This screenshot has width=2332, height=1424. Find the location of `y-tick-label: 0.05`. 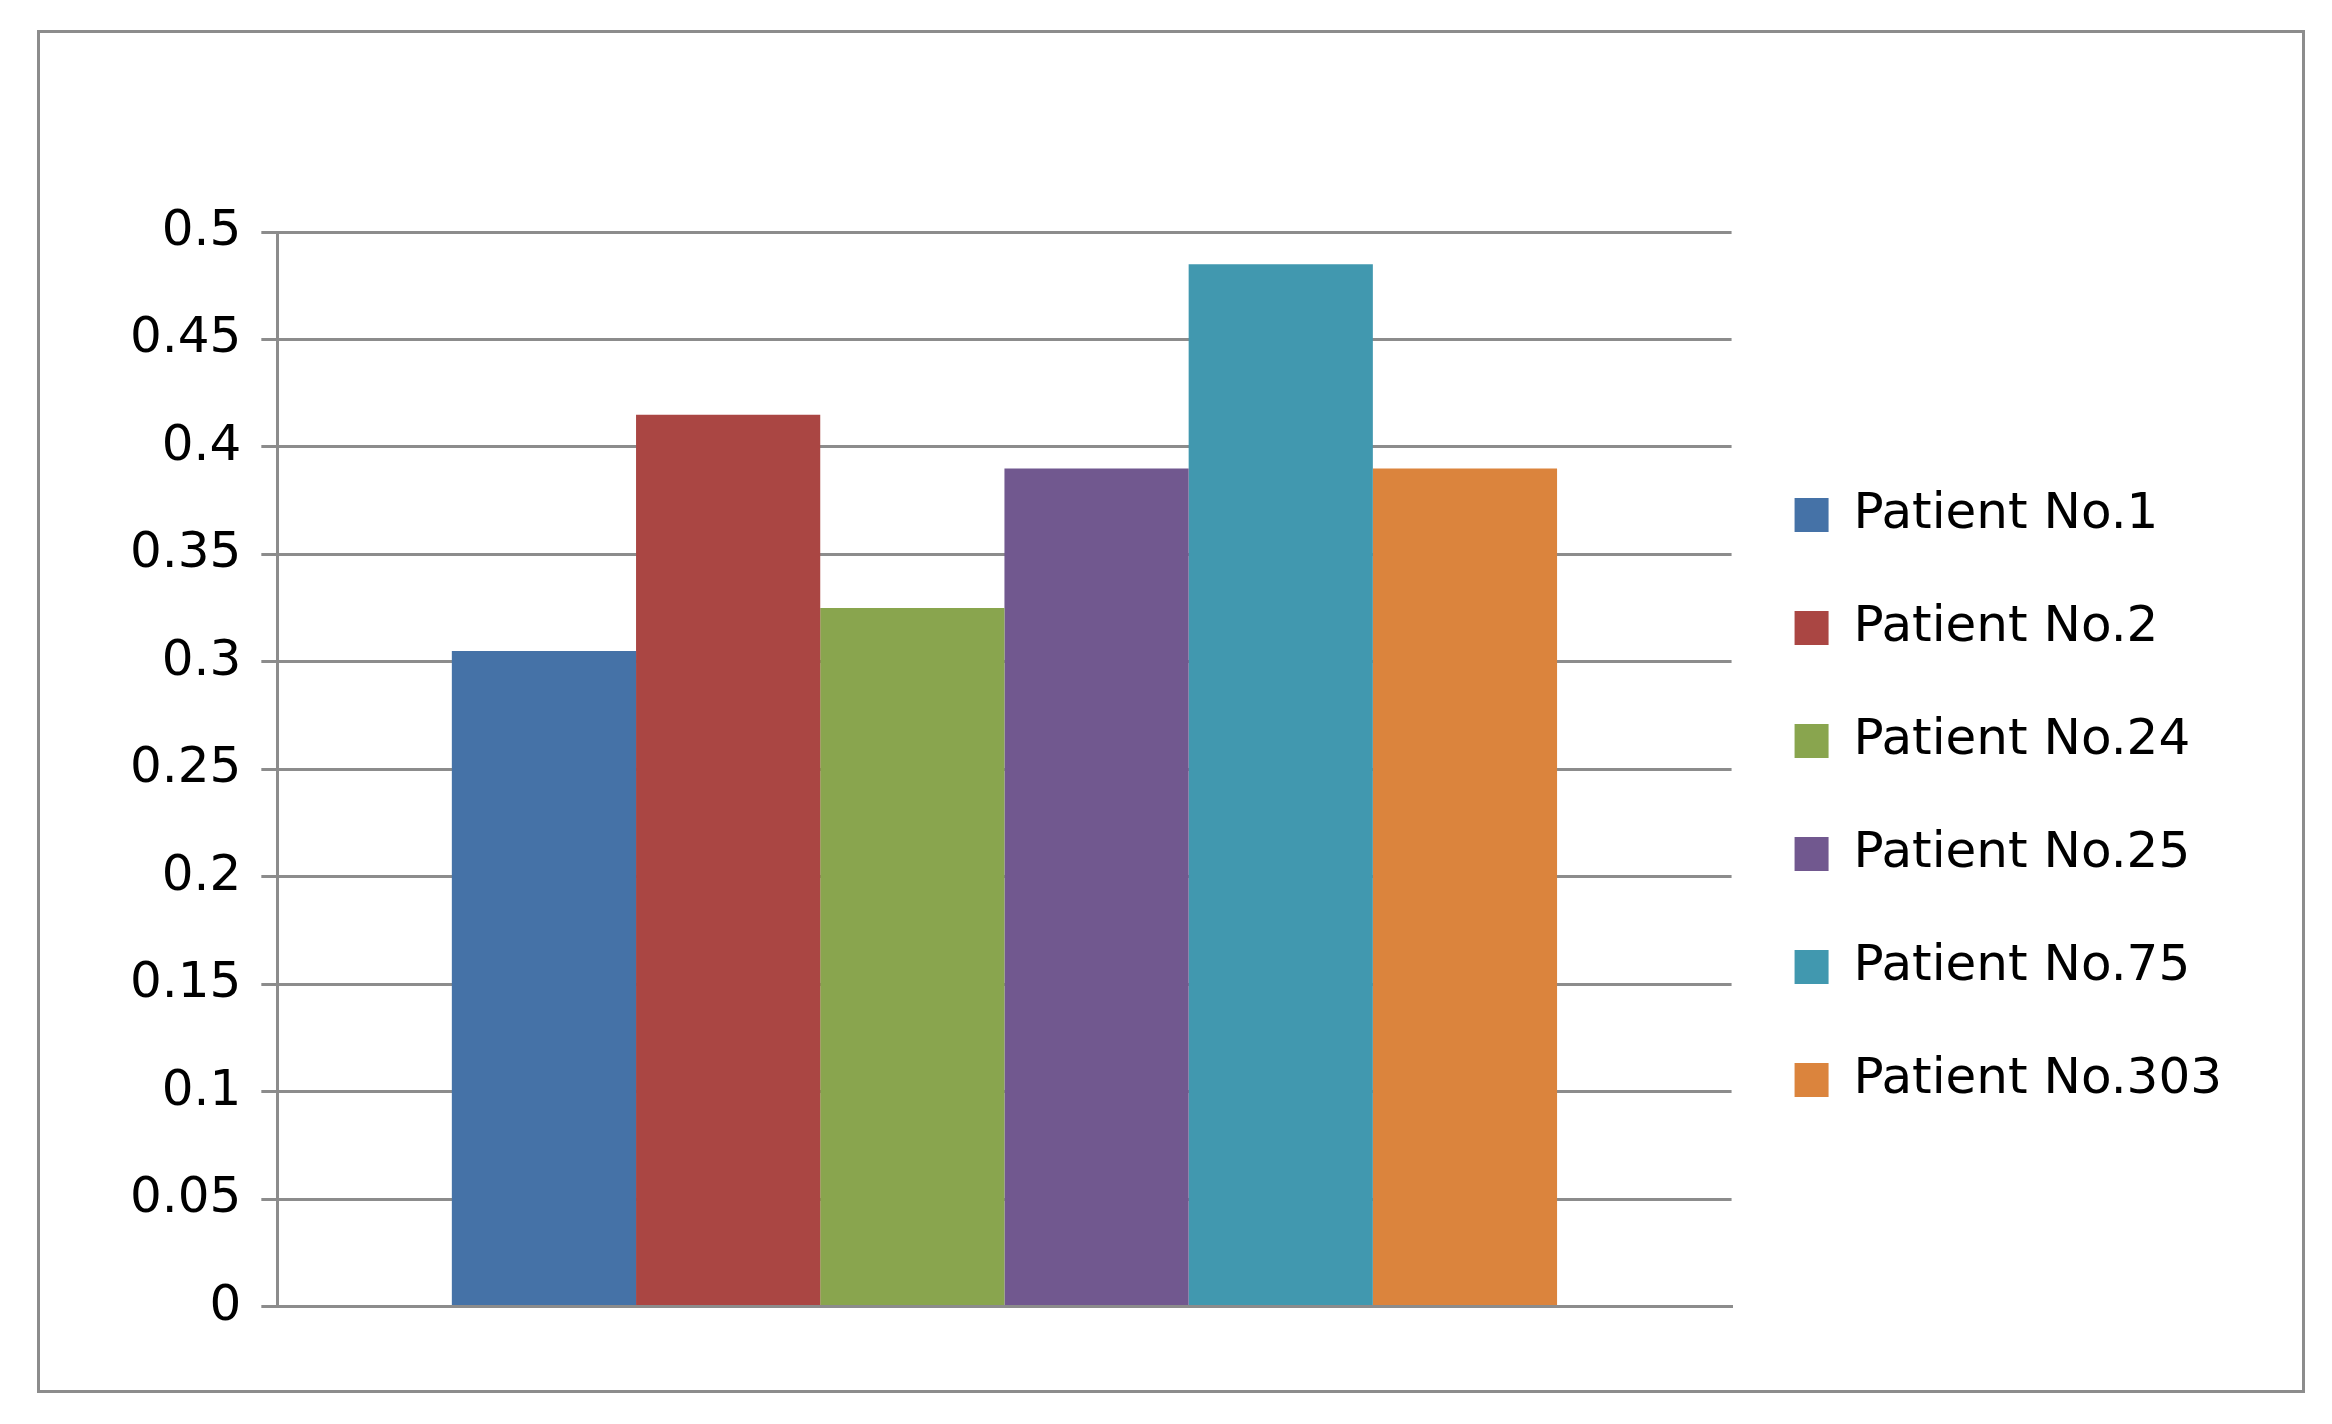

y-tick-label: 0.05 is located at coordinates (186, 1195).